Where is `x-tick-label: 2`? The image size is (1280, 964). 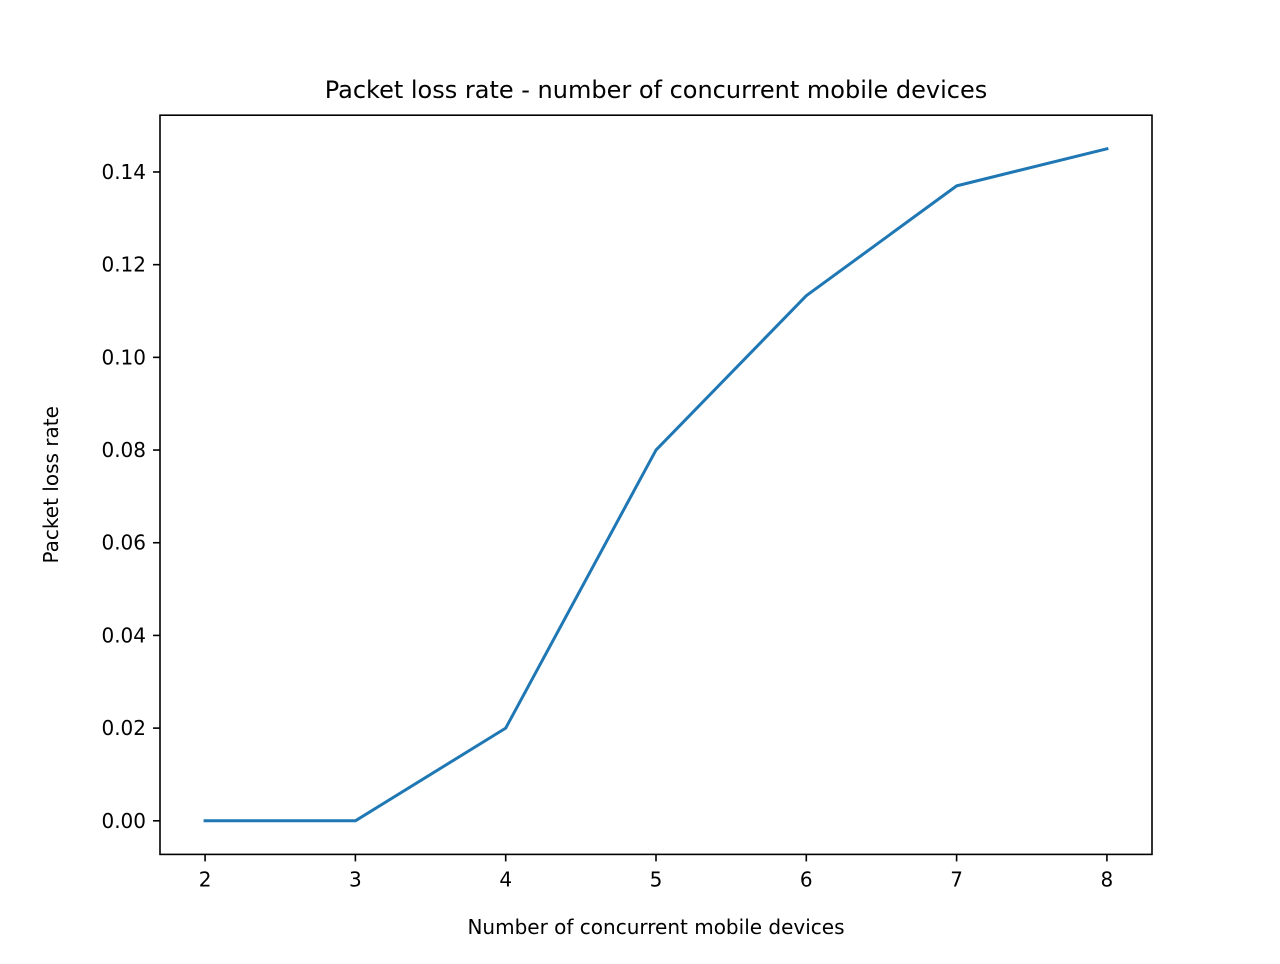
x-tick-label: 2 is located at coordinates (205, 879).